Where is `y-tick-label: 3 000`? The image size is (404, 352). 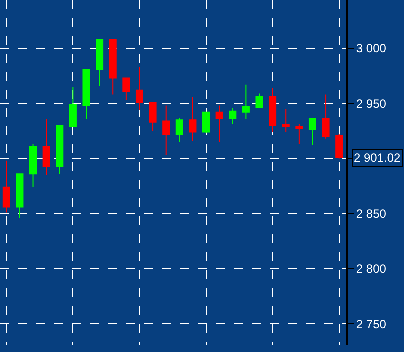 y-tick-label: 3 000 is located at coordinates (371, 49).